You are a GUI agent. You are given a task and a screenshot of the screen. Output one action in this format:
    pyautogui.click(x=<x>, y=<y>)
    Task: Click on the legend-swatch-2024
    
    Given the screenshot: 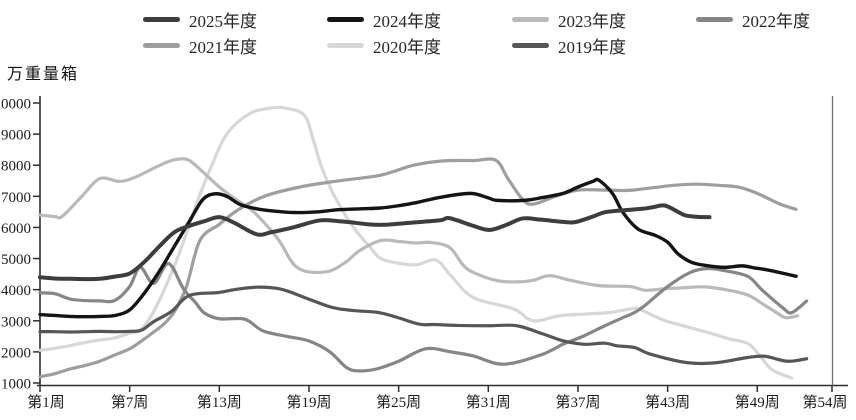 What is the action you would take?
    pyautogui.click(x=345, y=19)
    